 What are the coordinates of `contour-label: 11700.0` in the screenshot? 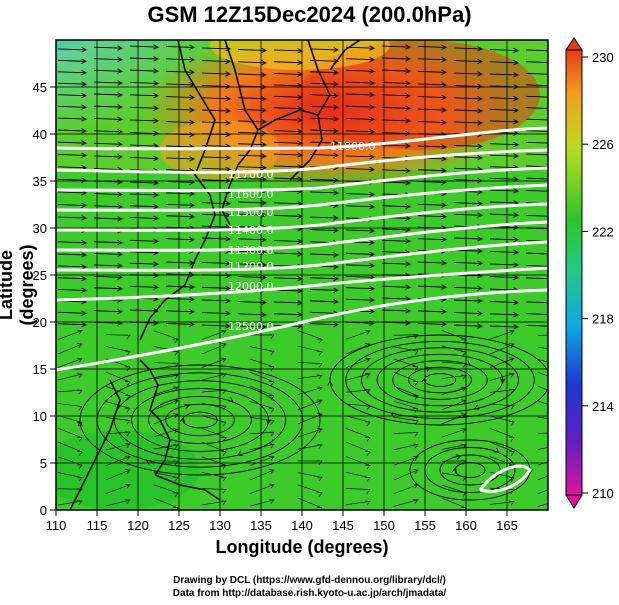 It's located at (251, 174).